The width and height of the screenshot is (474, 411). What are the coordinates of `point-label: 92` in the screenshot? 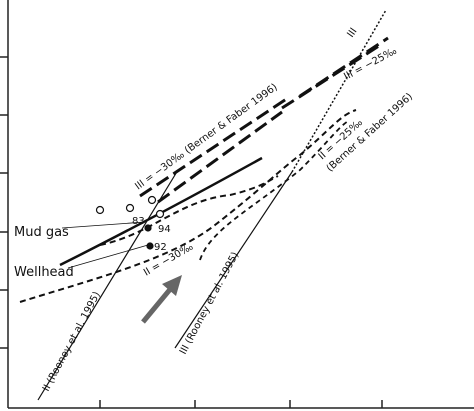 It's located at (160, 247).